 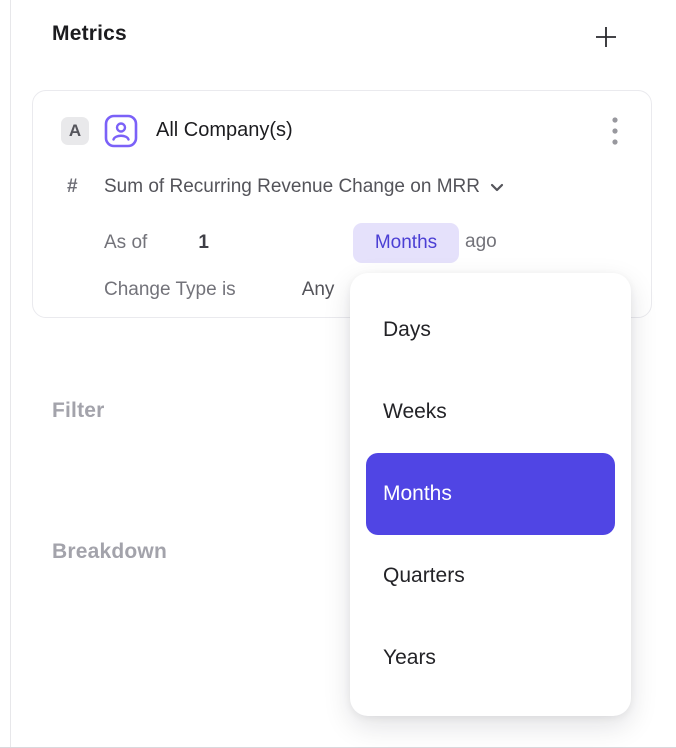 I want to click on as-of-unit-chip: Months, so click(x=406, y=243).